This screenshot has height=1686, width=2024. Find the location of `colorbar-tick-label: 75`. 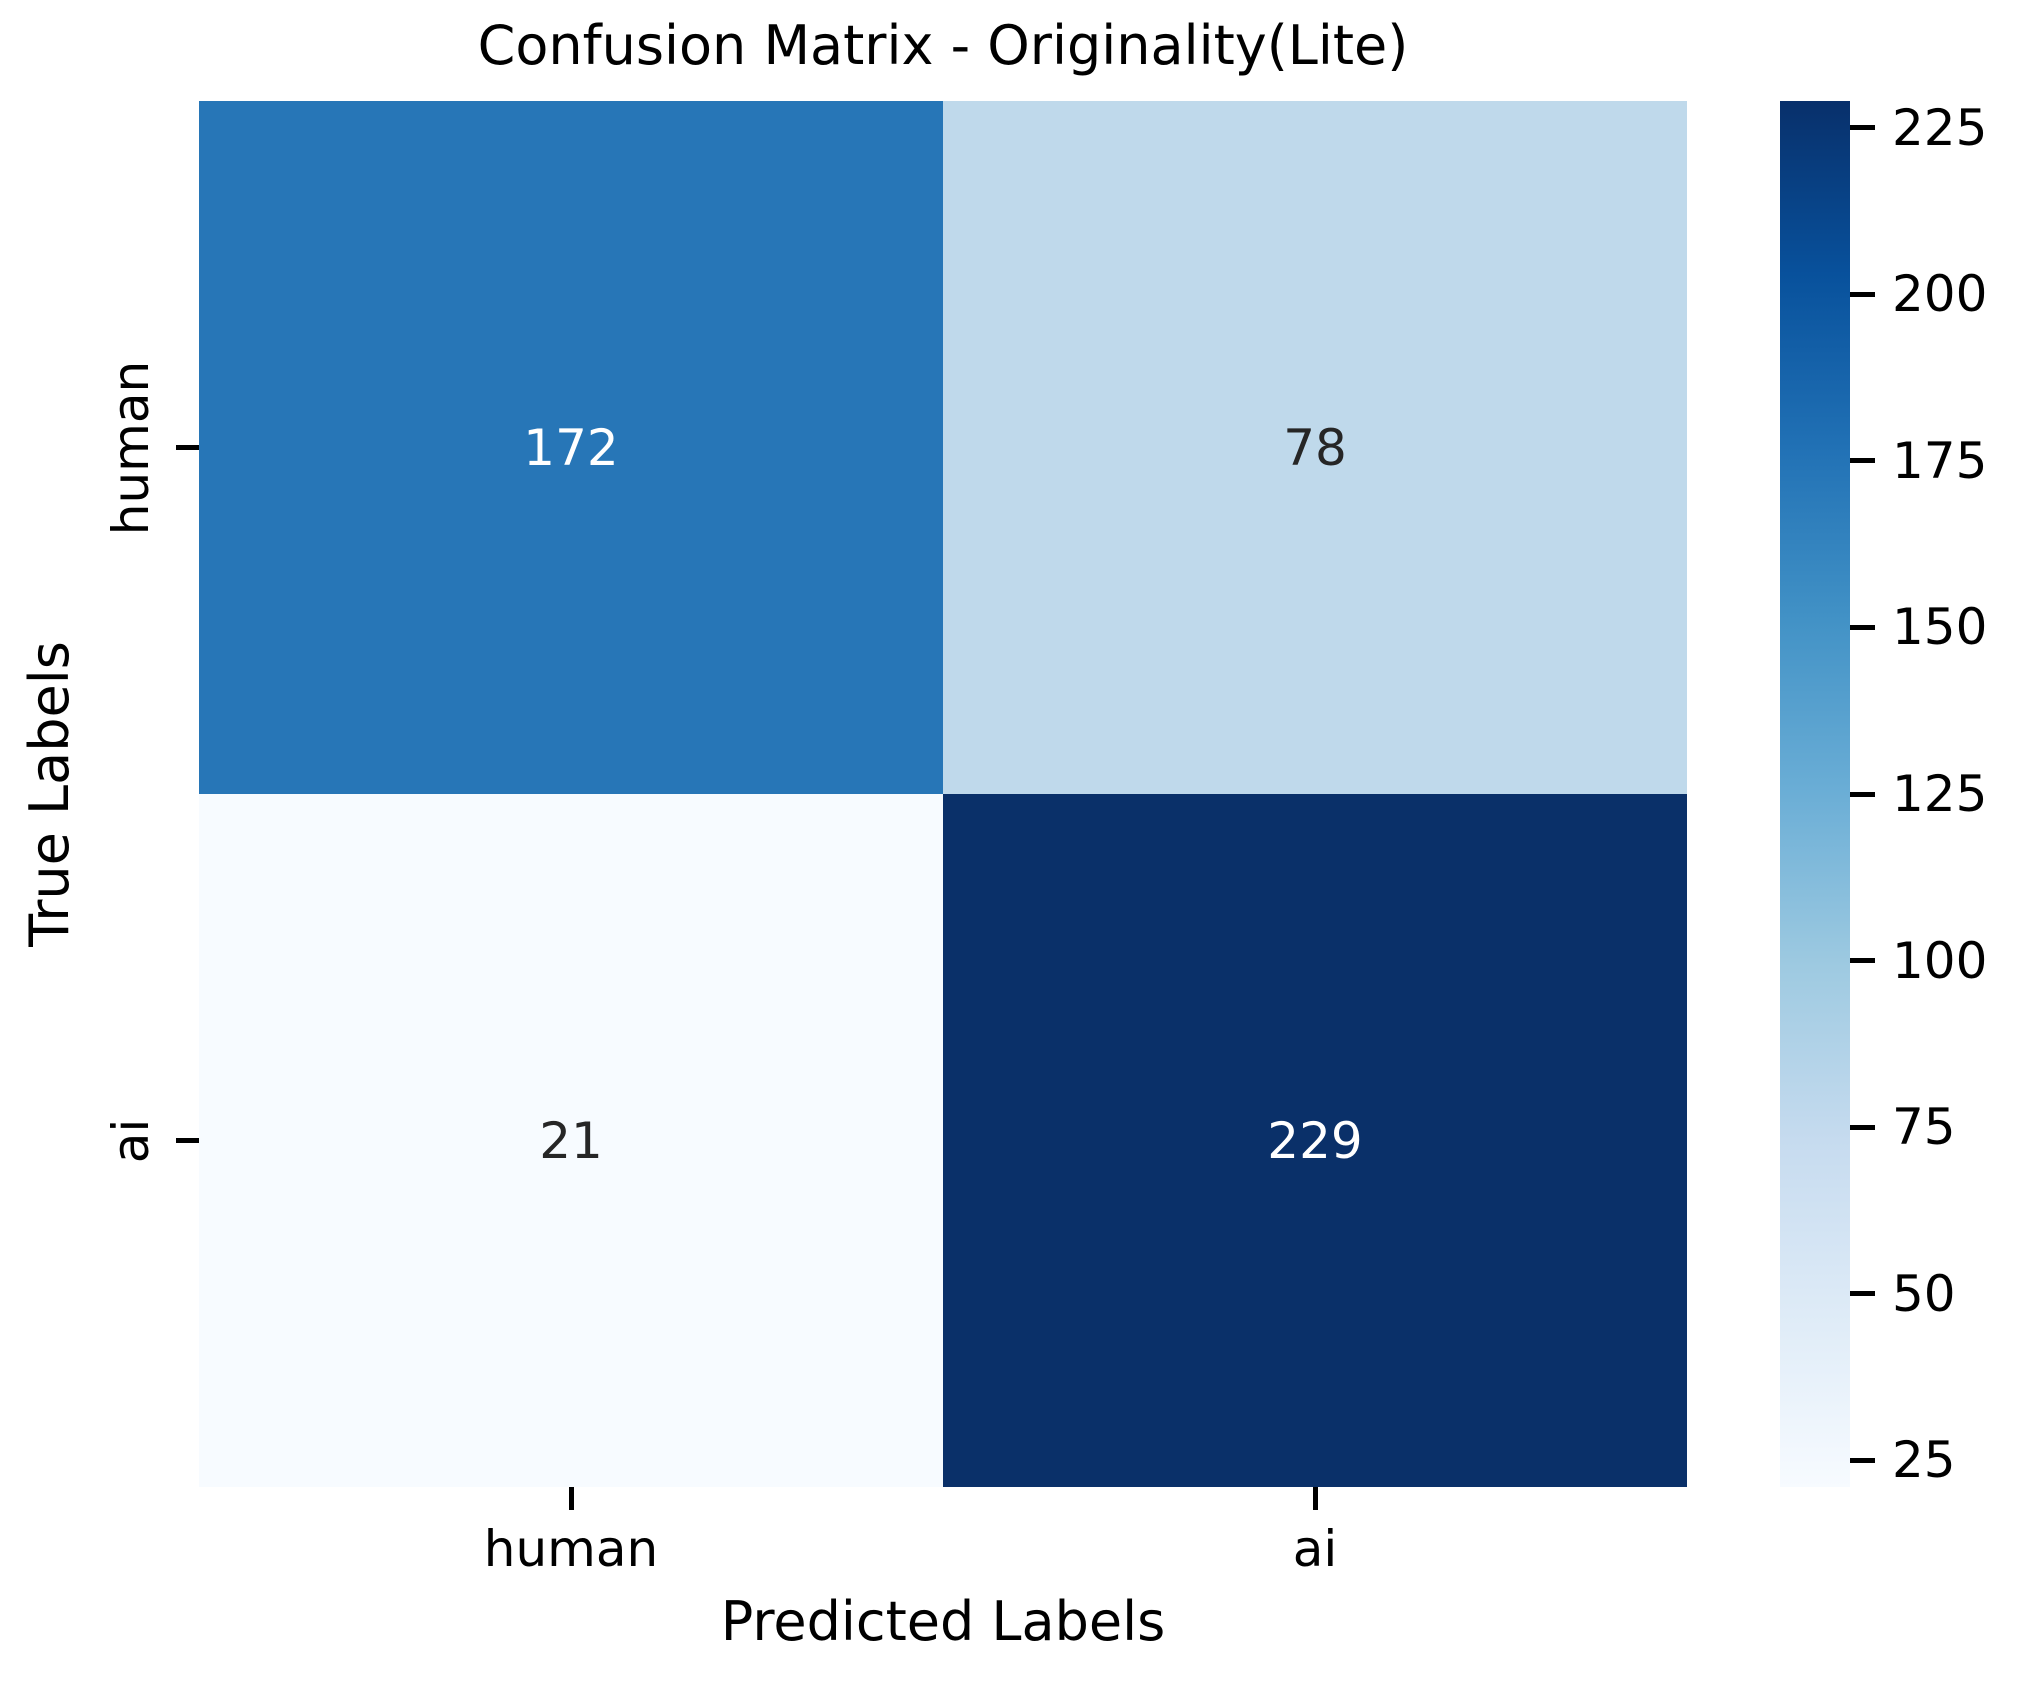

colorbar-tick-label: 75 is located at coordinates (1924, 1127).